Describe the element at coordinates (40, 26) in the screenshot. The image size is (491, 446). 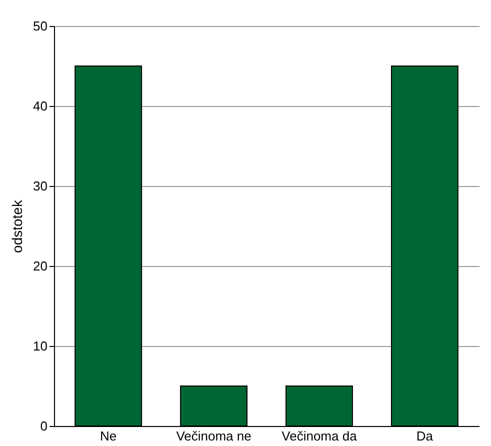
I see `y-tick-label: 50` at that location.